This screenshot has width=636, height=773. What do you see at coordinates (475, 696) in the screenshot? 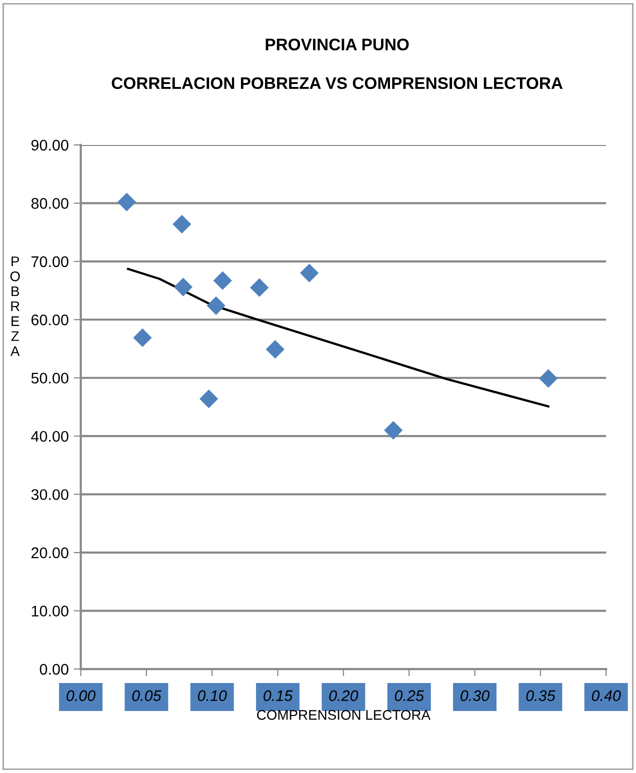
I see `x-tick-label: 0.30` at bounding box center [475, 696].